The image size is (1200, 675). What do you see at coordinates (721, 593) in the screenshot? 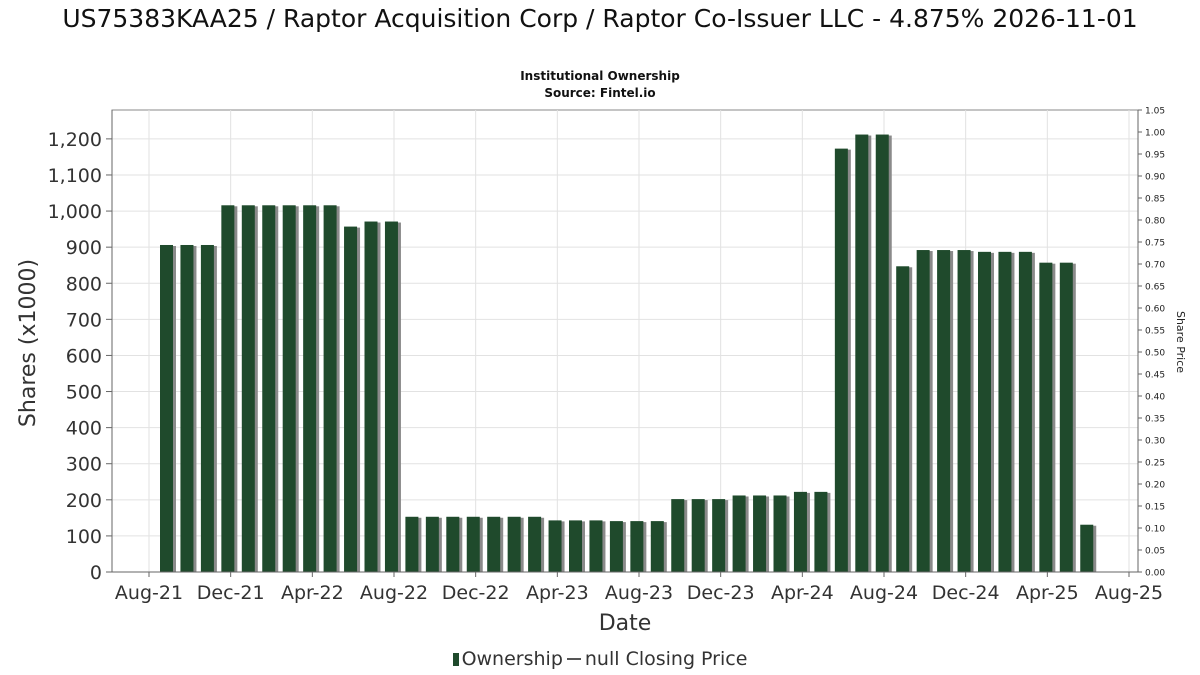
I see `x-tick-label: Dec-23` at bounding box center [721, 593].